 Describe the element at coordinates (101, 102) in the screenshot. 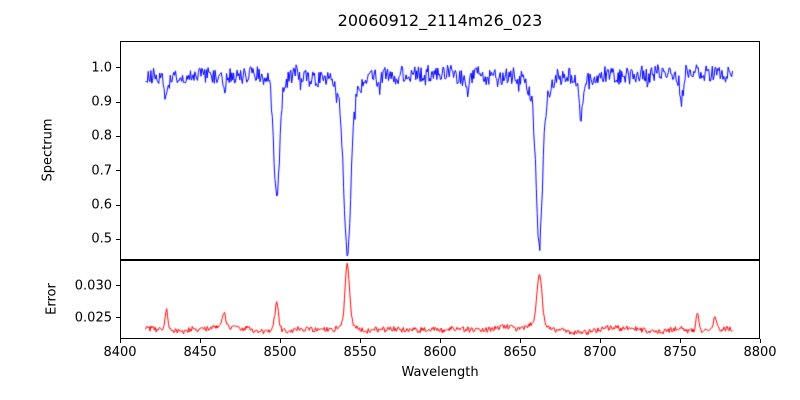

I see `y-tick-label: 0.9` at that location.